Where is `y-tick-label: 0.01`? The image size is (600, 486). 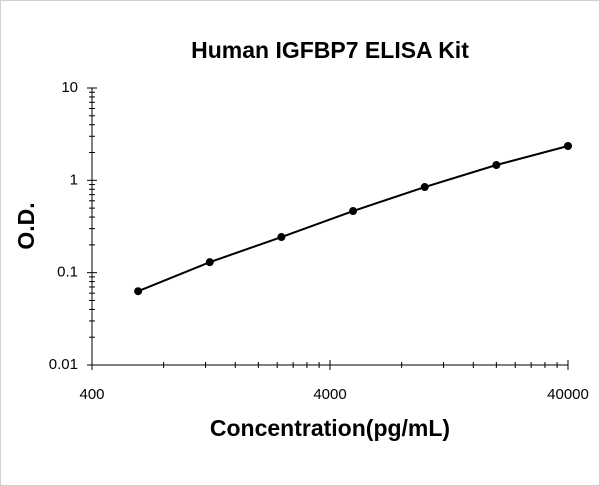
y-tick-label: 0.01 is located at coordinates (63, 364).